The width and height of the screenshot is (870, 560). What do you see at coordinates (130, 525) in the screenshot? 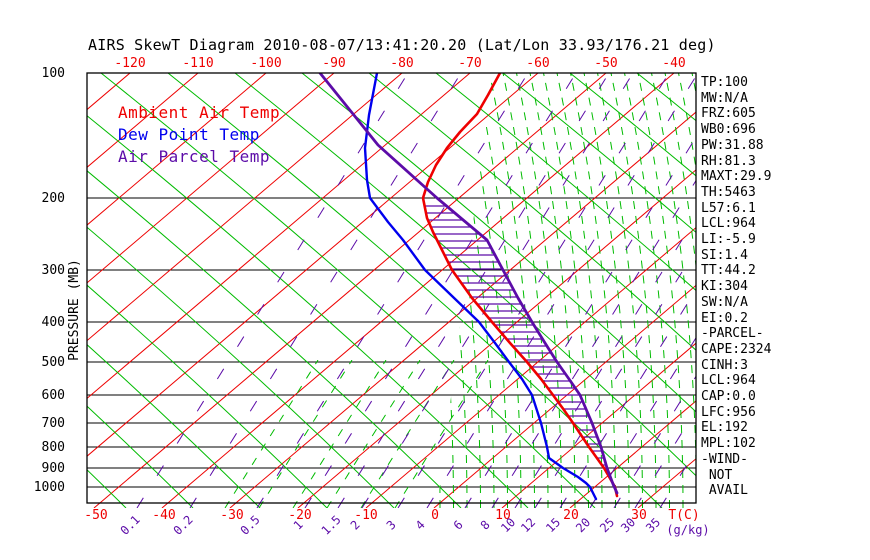
I see `mixing-ratio-tick-label: 0.1` at bounding box center [130, 525].